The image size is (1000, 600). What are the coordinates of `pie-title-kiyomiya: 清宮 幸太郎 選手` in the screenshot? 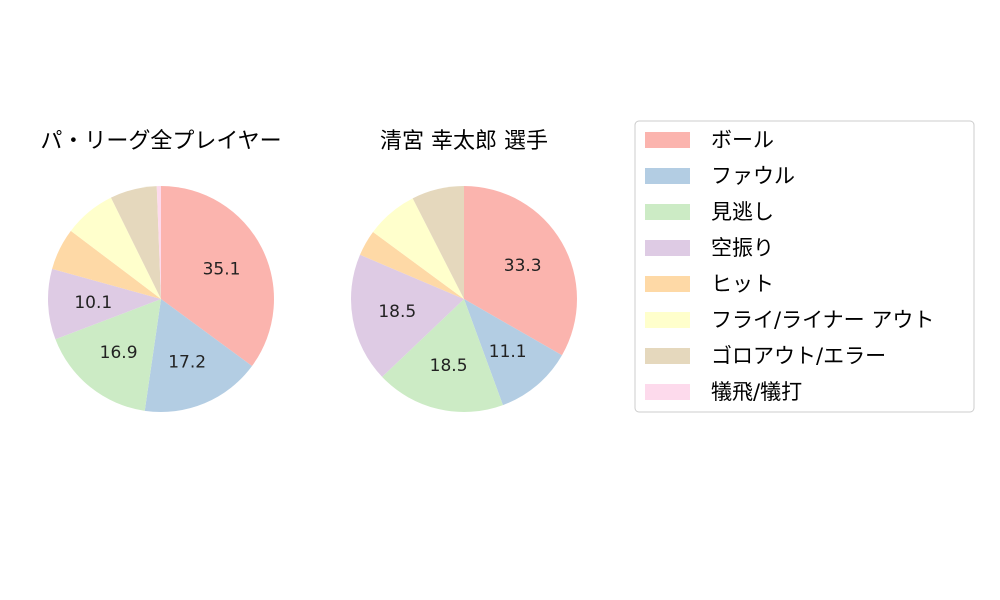 It's located at (464, 141).